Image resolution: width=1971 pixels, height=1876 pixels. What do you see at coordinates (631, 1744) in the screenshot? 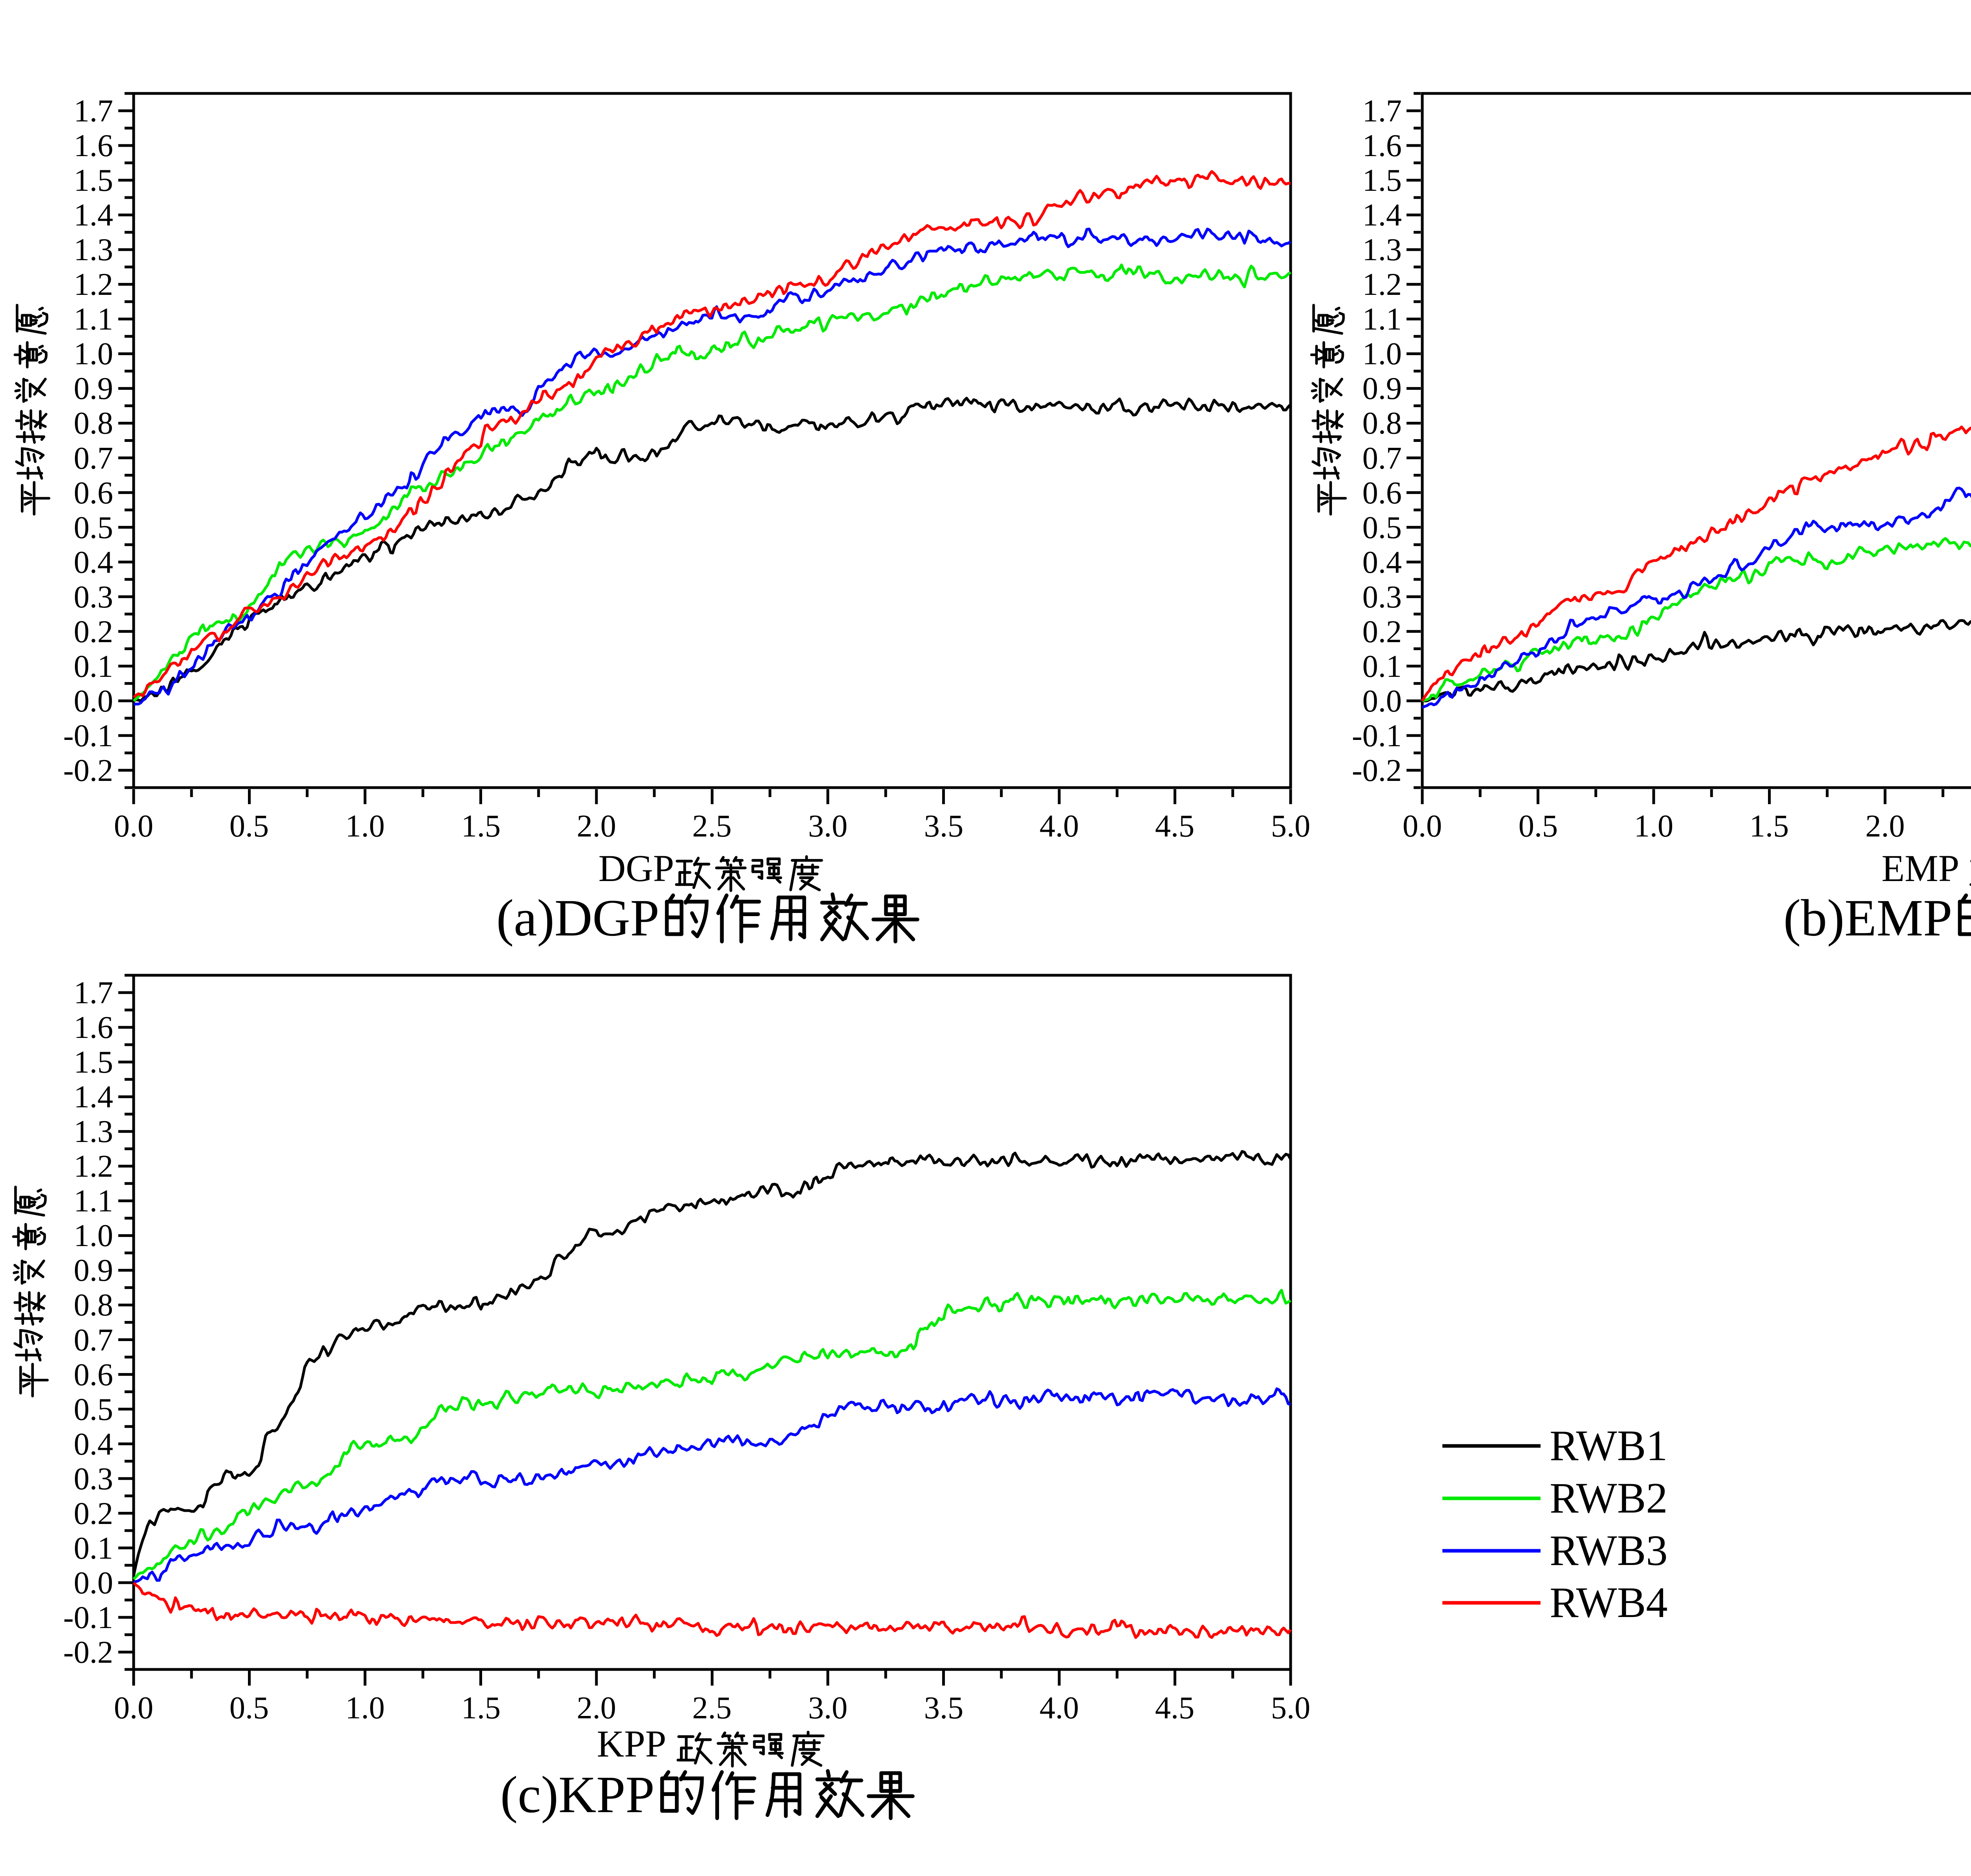
I see `svg-text: KPP` at bounding box center [631, 1744].